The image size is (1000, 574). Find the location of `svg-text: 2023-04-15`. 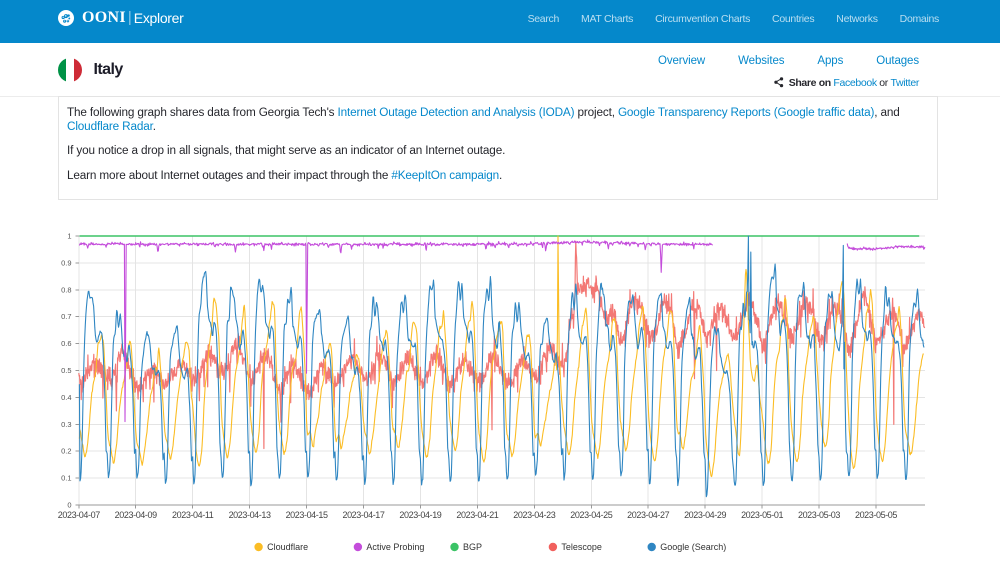

svg-text: 2023-04-15 is located at coordinates (307, 515).